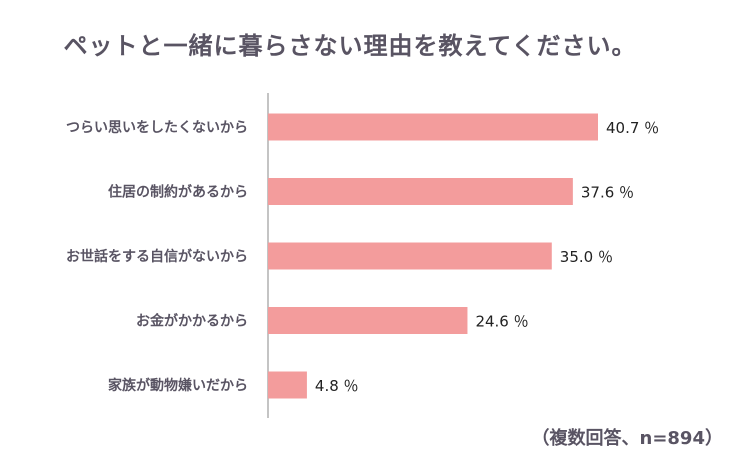 The height and width of the screenshot is (474, 745). Describe the element at coordinates (350, 46) in the screenshot. I see `chart-title: ペットと一緒に暮らさない理由を教えてください。` at that location.